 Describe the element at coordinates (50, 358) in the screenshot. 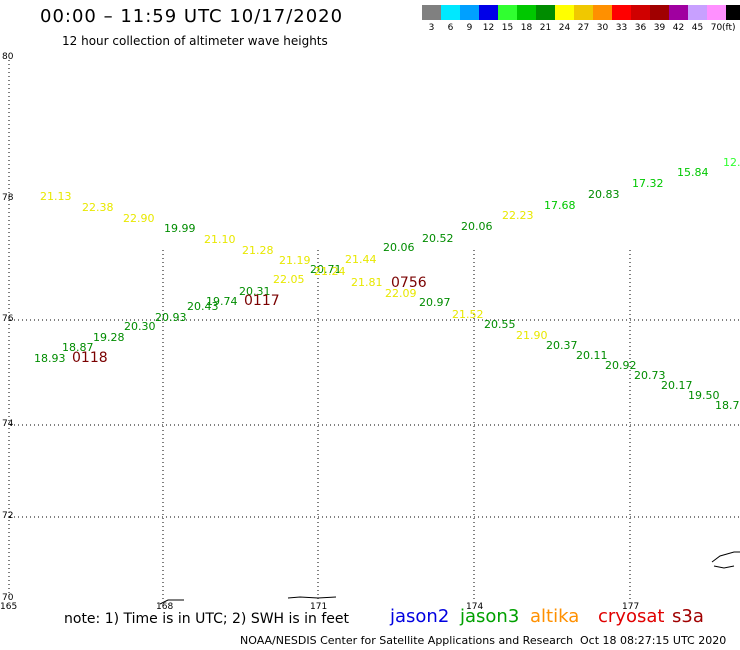

I see `wave-height-value: 18.93` at that location.